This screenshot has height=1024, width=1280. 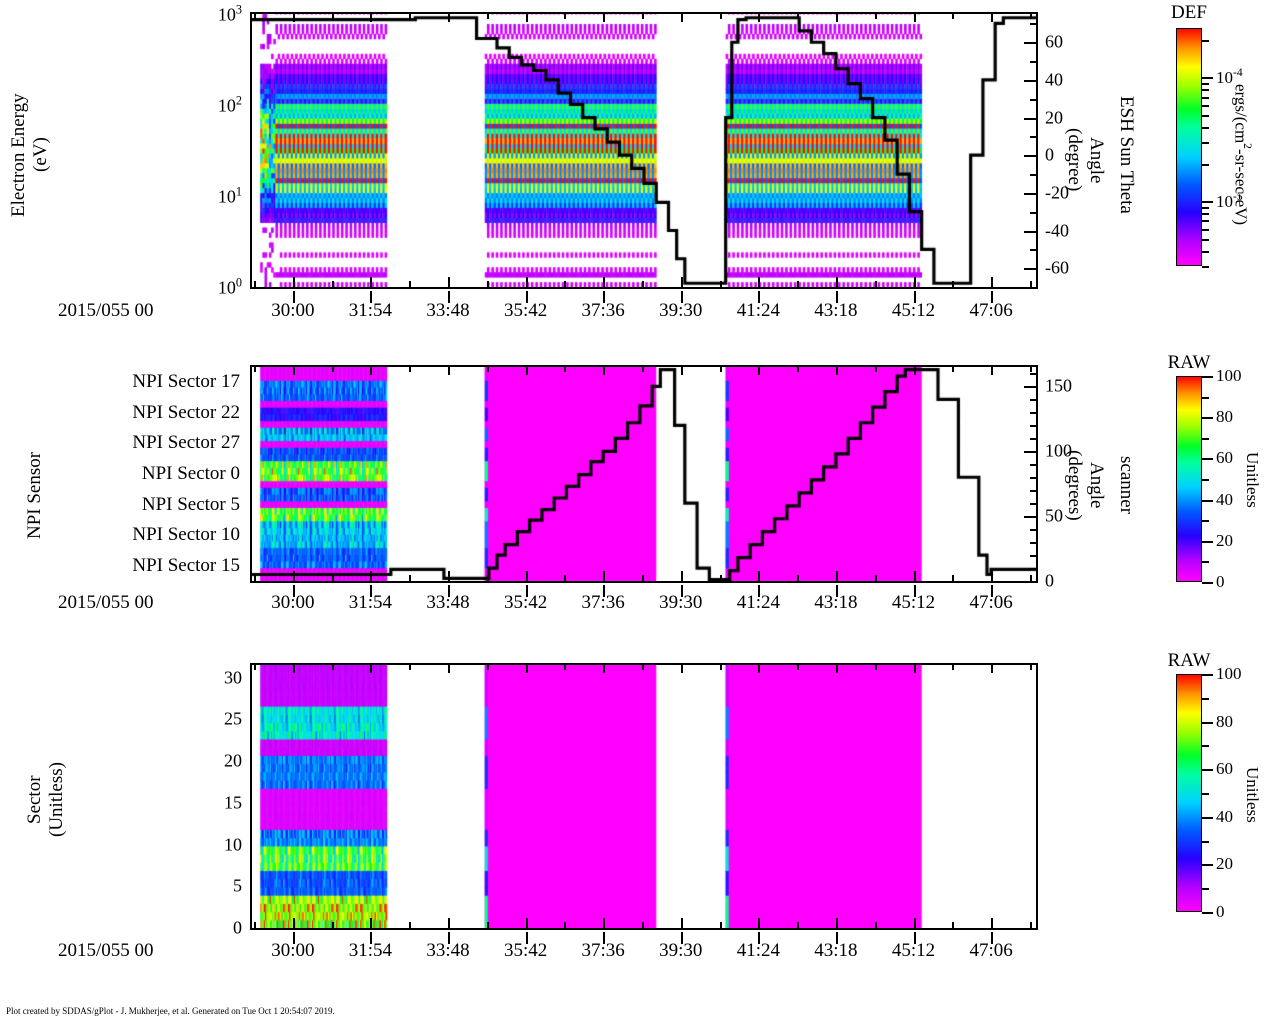 I want to click on panel1-x-label-3: 35:42, so click(x=525, y=310).